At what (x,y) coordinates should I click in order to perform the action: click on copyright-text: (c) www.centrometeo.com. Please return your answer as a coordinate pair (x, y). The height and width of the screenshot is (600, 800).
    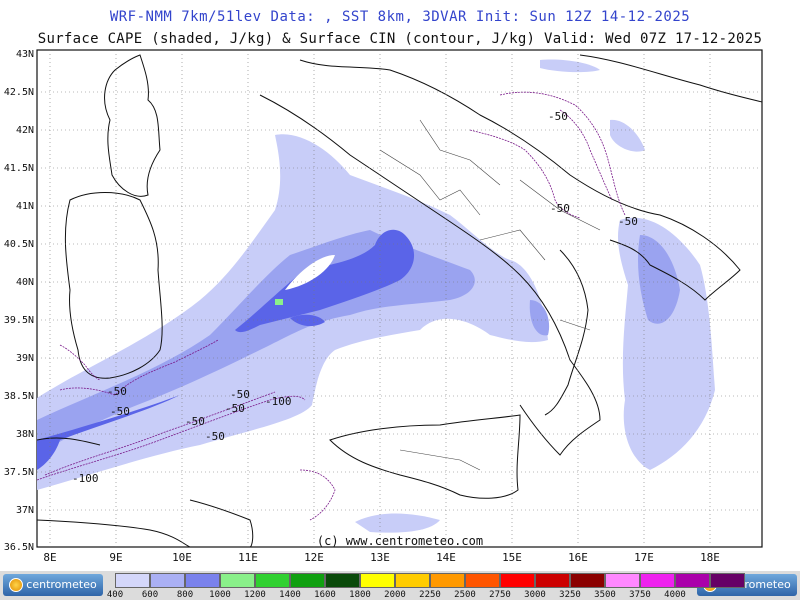
    Looking at the image, I should click on (400, 541).